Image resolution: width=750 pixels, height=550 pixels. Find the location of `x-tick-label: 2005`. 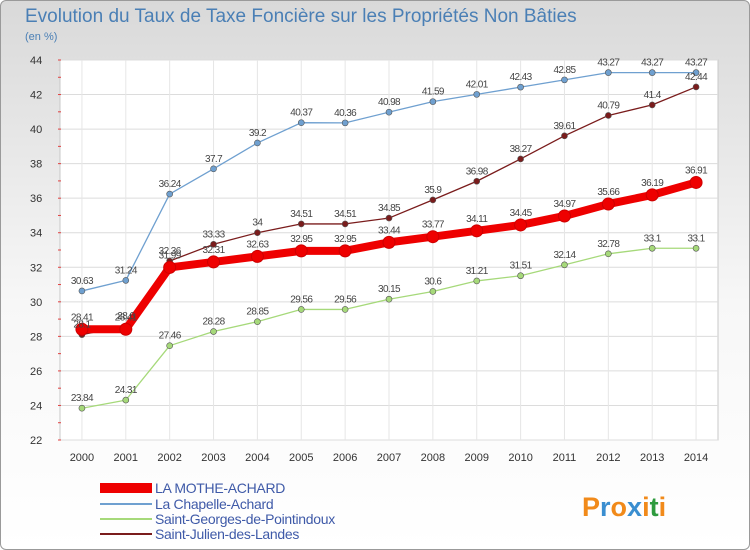

x-tick-label: 2005 is located at coordinates (301, 458).